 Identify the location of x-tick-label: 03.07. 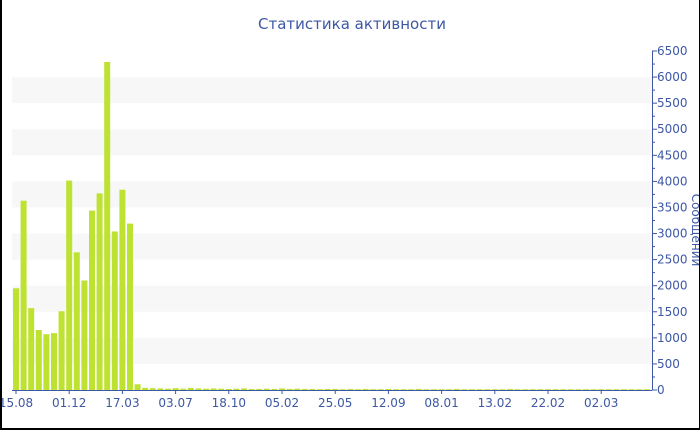
(175, 403).